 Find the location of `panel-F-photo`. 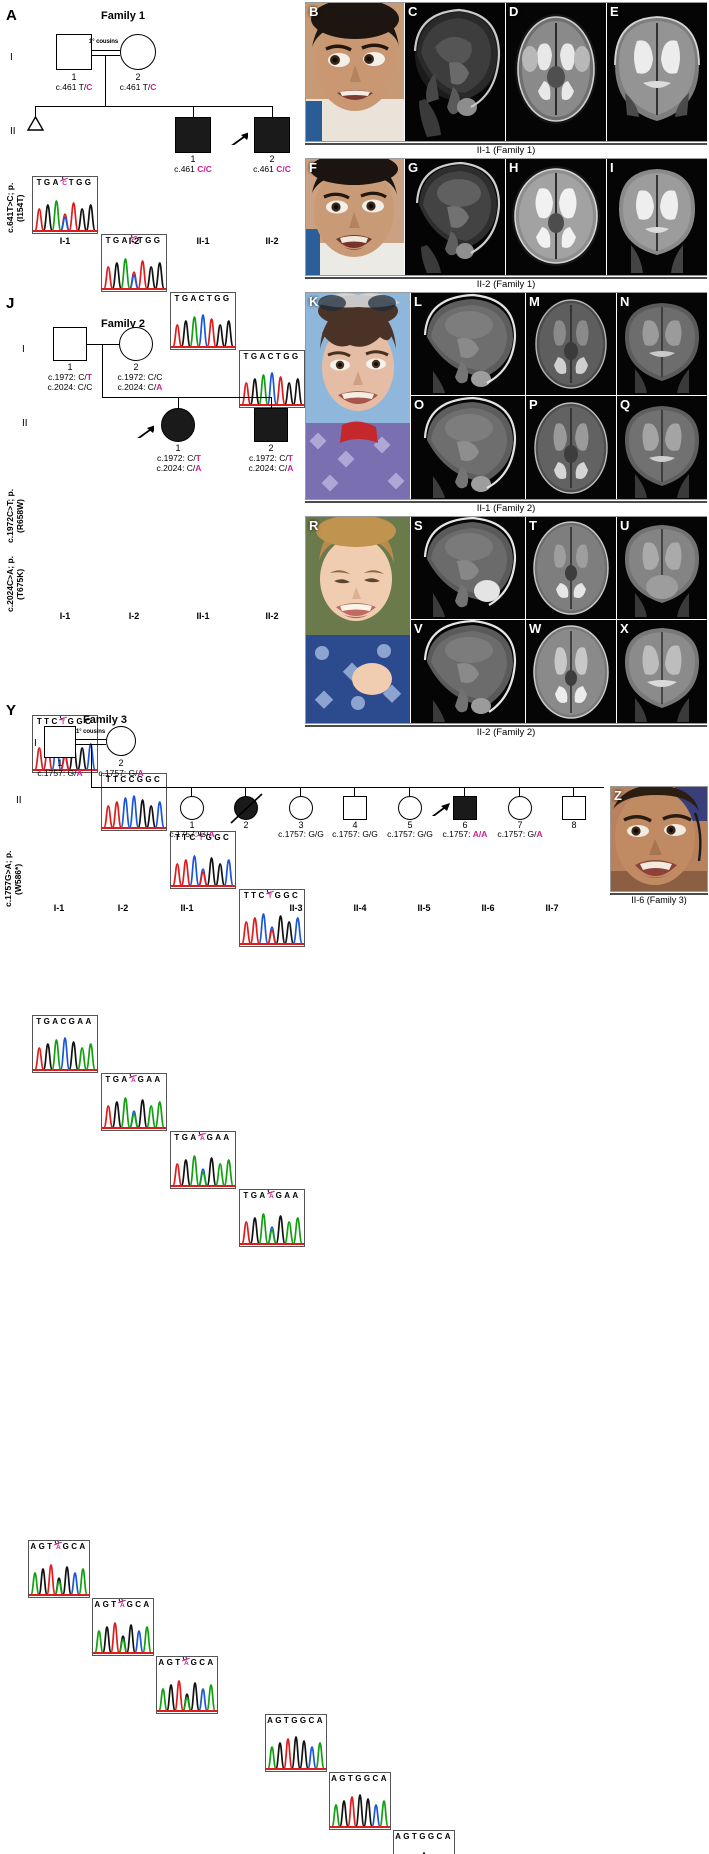

panel-F-photo is located at coordinates (355, 217).